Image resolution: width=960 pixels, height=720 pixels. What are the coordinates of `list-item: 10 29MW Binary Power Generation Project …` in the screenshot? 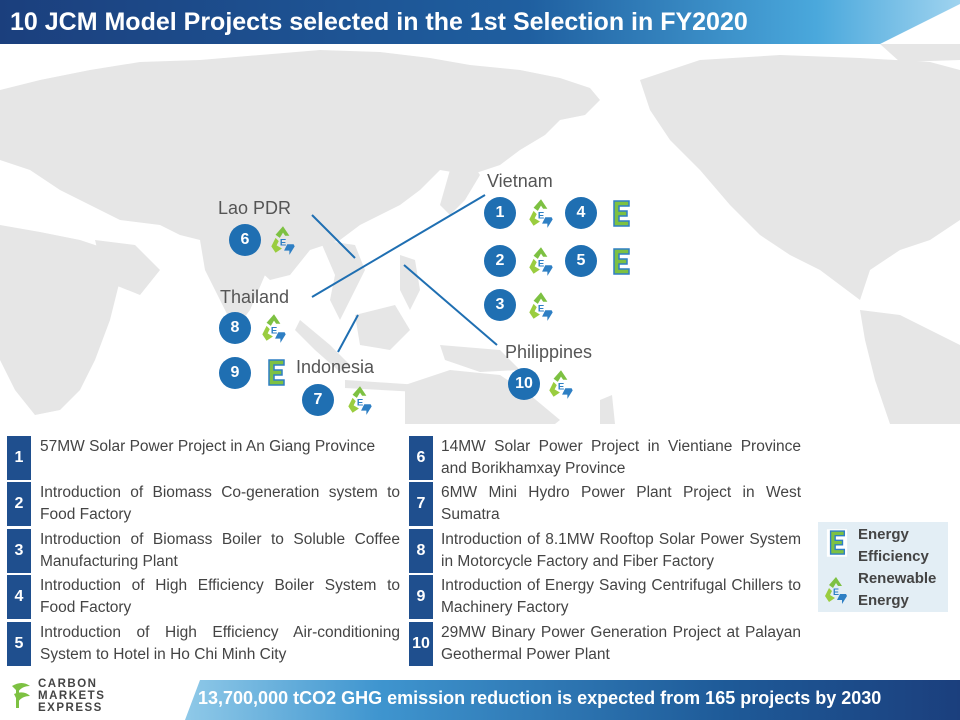 It's located at (605, 643).